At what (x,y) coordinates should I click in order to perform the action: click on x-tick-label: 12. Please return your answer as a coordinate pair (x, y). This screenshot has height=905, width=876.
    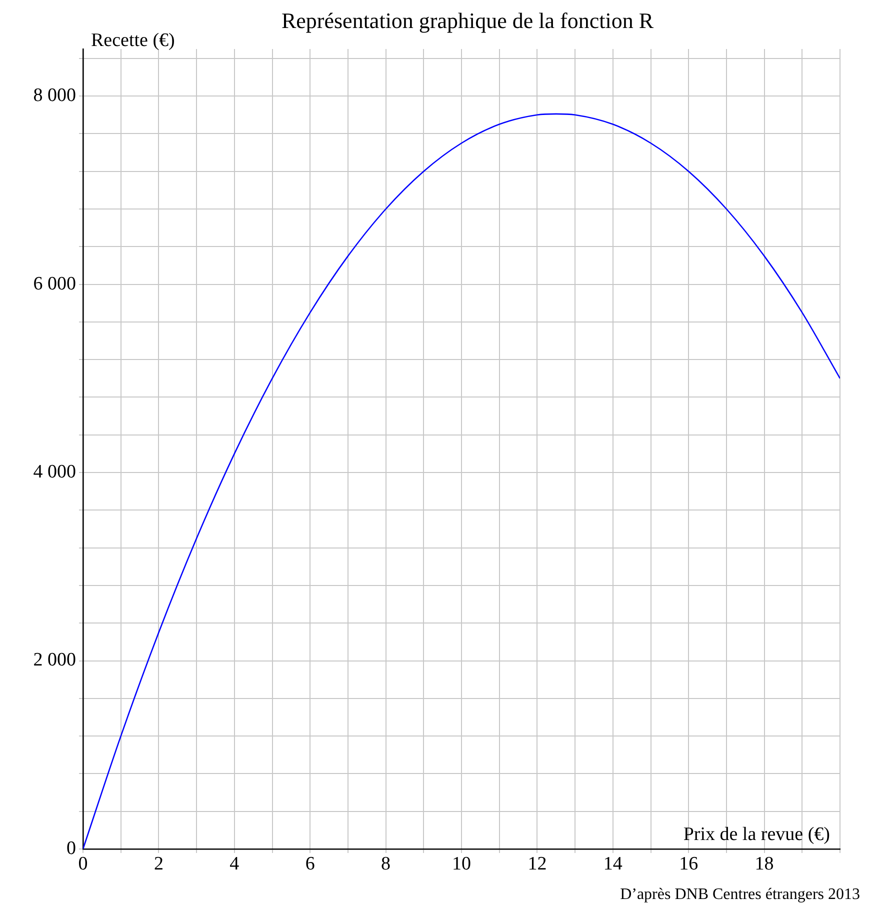
    Looking at the image, I should click on (537, 863).